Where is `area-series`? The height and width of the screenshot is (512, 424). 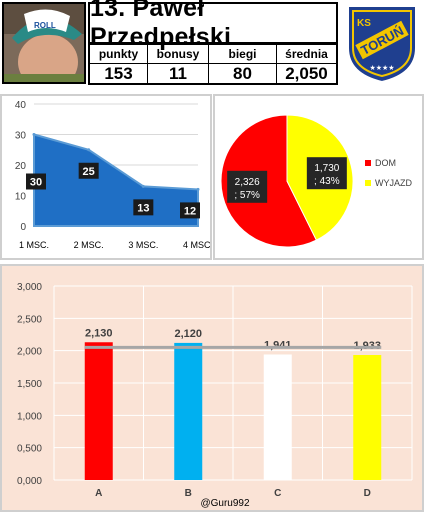 area-series is located at coordinates (116, 180).